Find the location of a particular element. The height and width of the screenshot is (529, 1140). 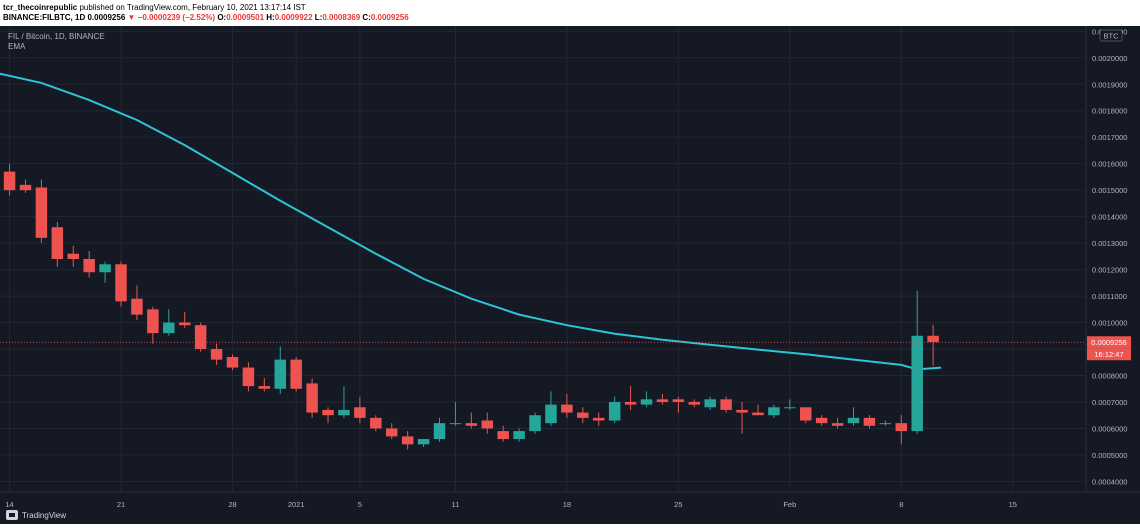

currency-badge is located at coordinates (1111, 35).